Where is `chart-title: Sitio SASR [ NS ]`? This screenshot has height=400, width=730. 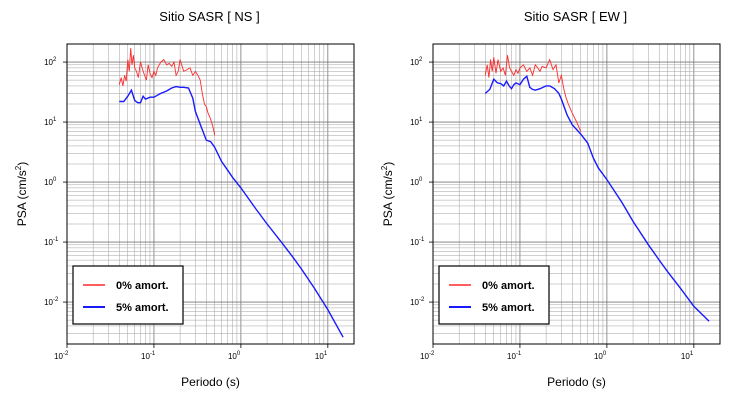 chart-title: Sitio SASR [ NS ] is located at coordinates (209, 16).